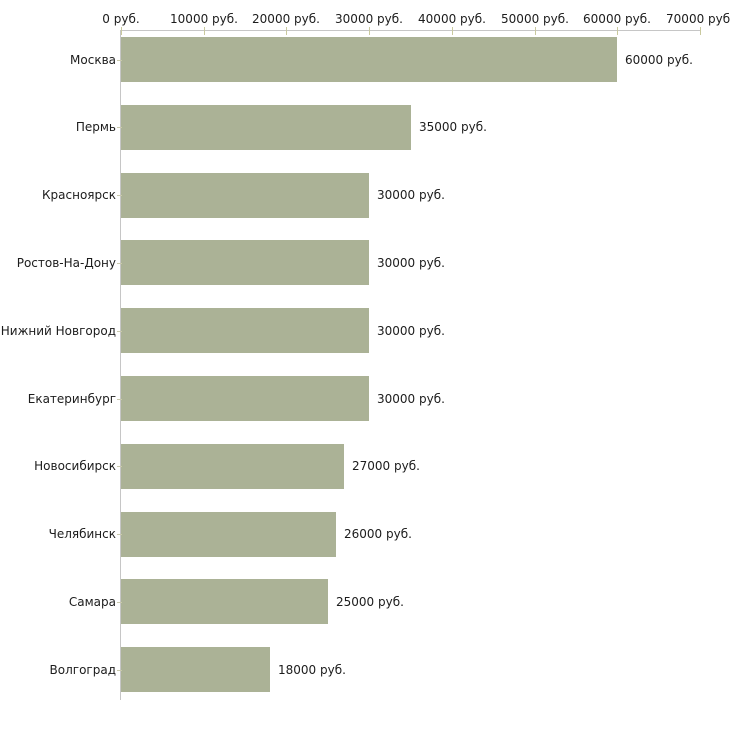 Image resolution: width=730 pixels, height=730 pixels. What do you see at coordinates (58, 331) in the screenshot?
I see `category-label: Нижний Новгород` at bounding box center [58, 331].